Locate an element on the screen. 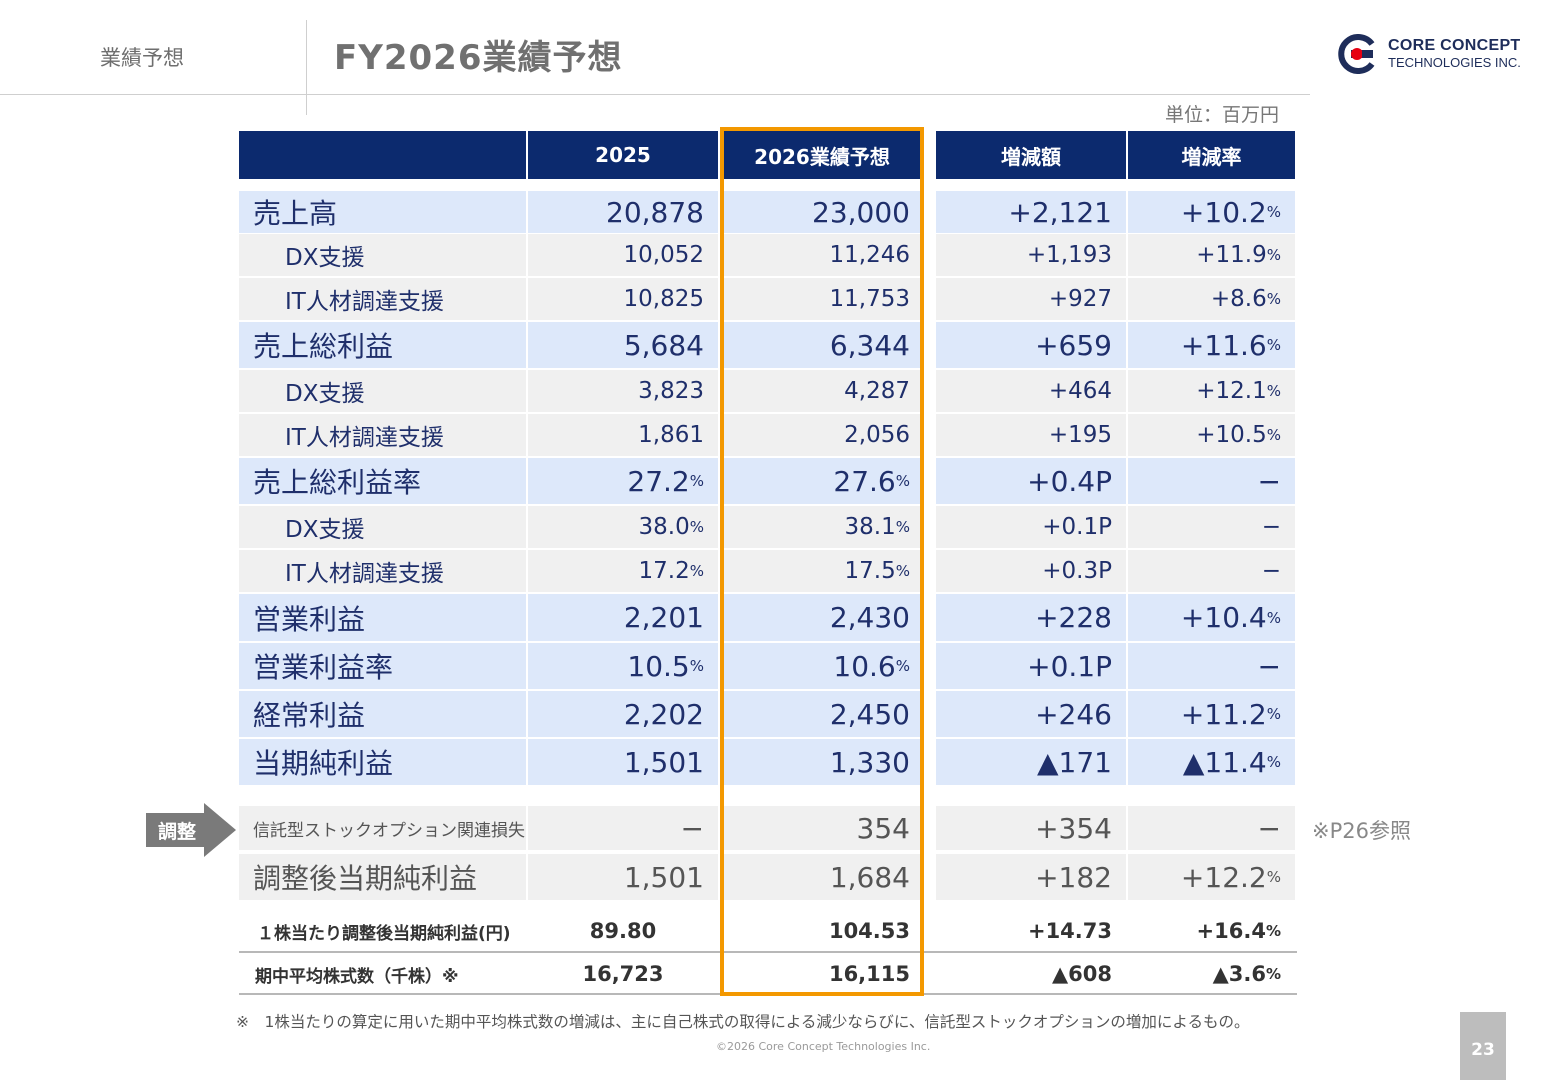  cell-2025: 5,684 is located at coordinates (623, 345).